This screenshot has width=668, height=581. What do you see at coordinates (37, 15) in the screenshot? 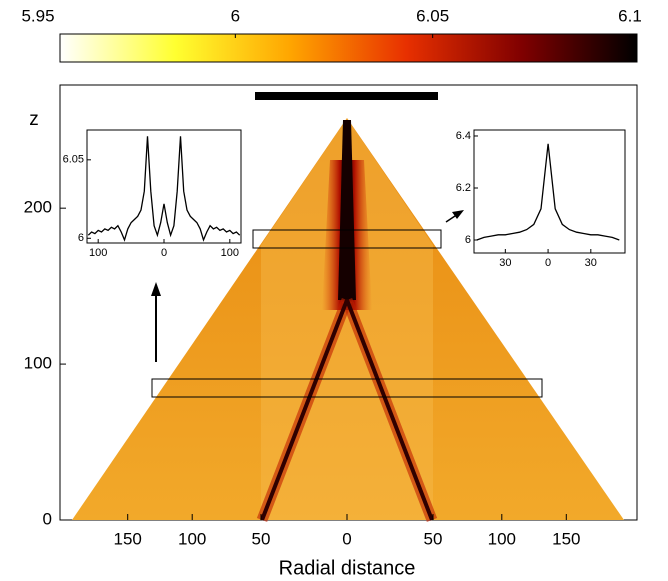
I see `colorbar-tick-label: 5.95` at bounding box center [37, 15].